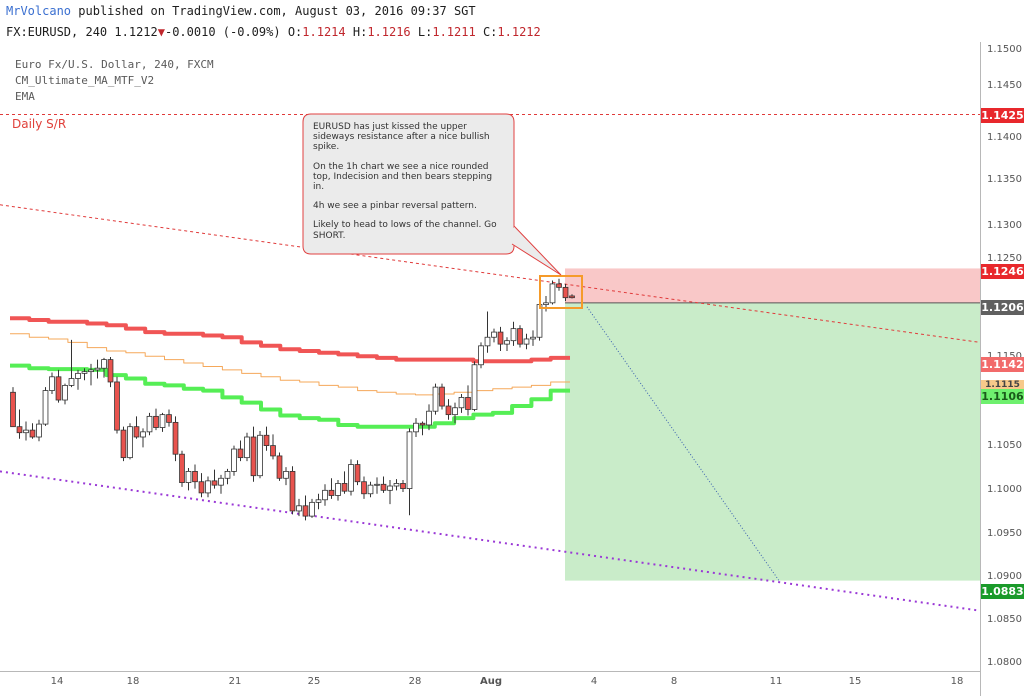 The width and height of the screenshot is (1031, 697). Describe the element at coordinates (314, 681) in the screenshot. I see `x-tick: 25` at that location.